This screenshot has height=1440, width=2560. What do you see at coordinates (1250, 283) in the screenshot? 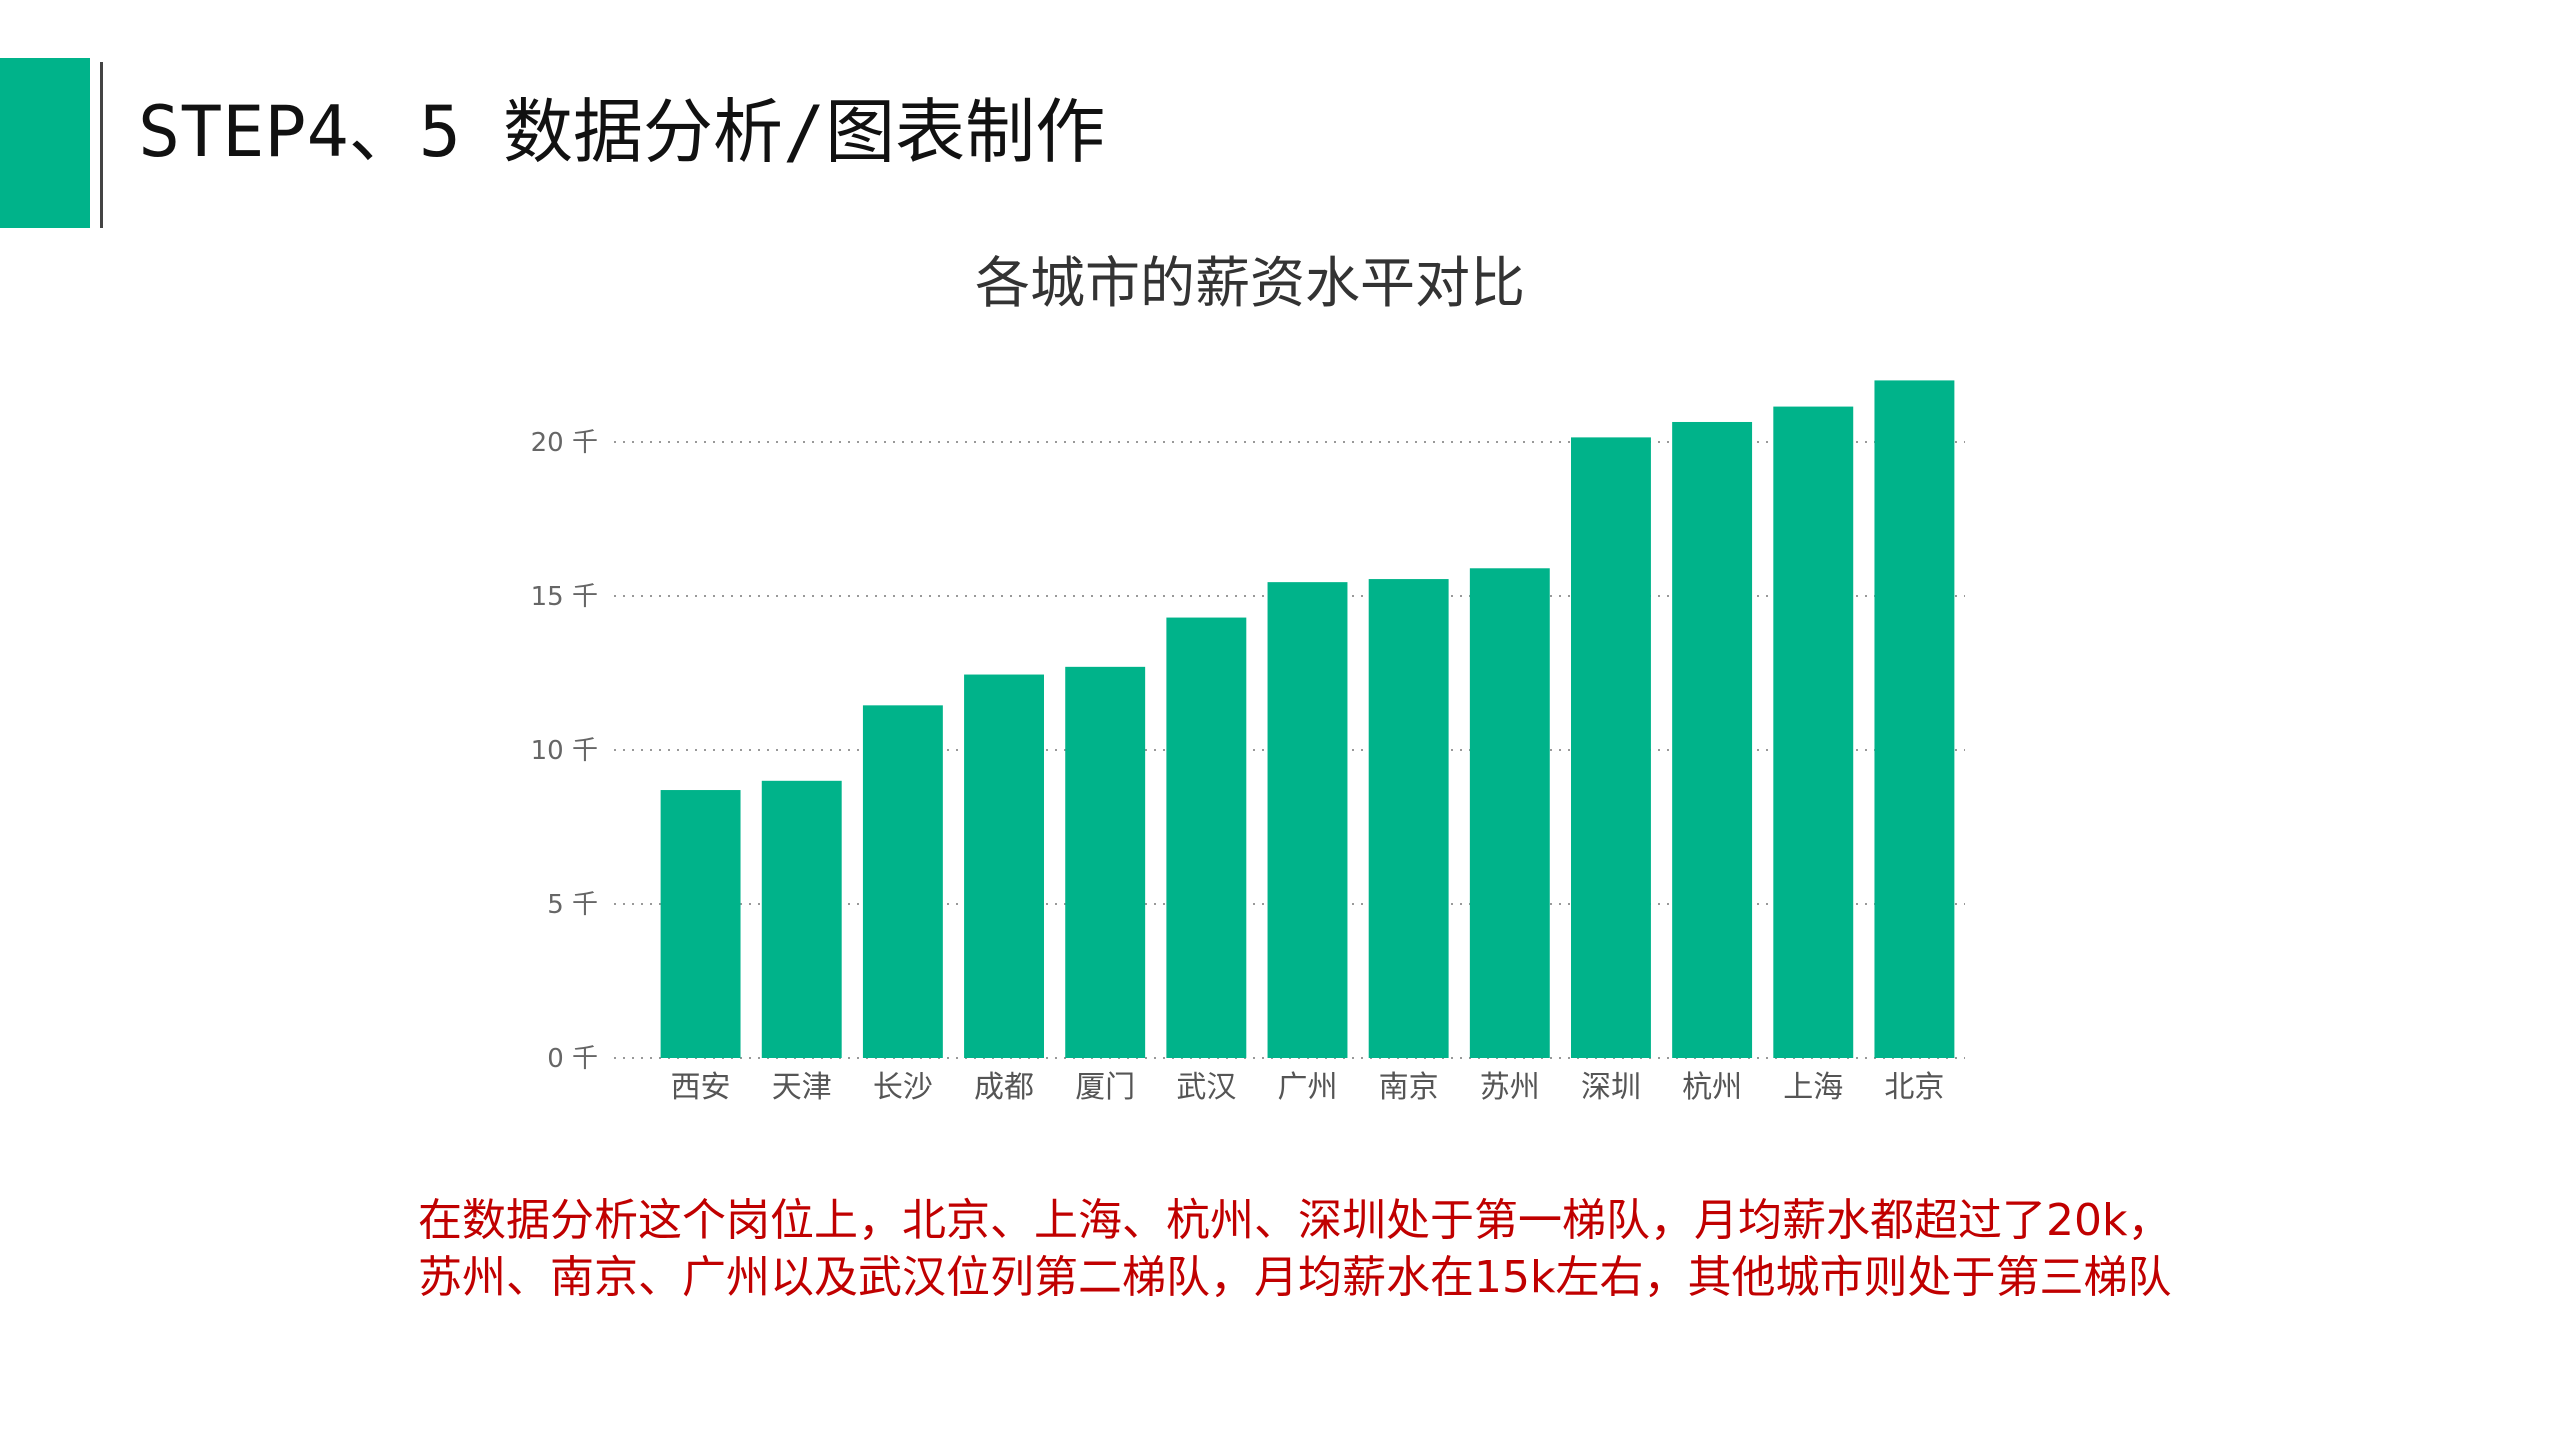
I see `chart-title: 各城市的薪资水平对比` at bounding box center [1250, 283].